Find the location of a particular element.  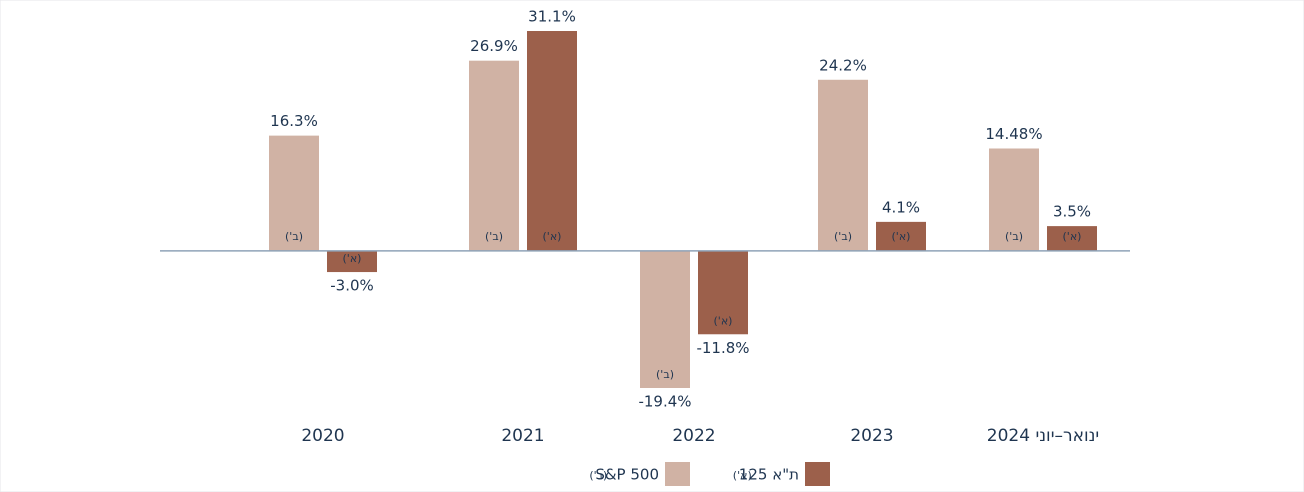

legend-tag: (ב') is located at coordinates (598, 475).